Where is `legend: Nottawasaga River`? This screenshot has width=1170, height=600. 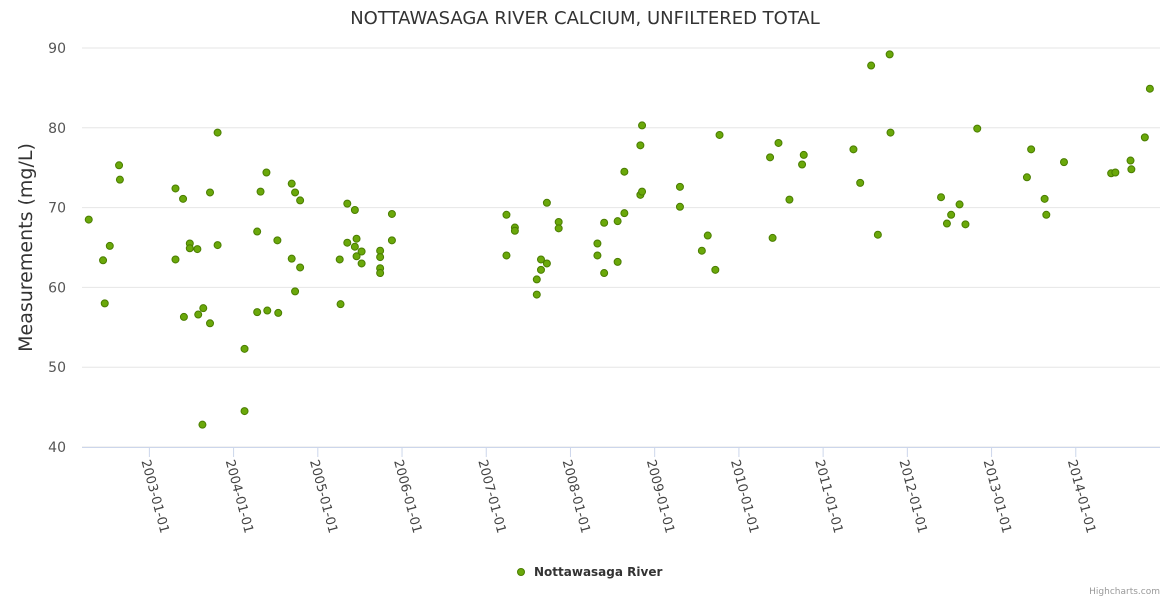 legend: Nottawasaga River is located at coordinates (590, 572).